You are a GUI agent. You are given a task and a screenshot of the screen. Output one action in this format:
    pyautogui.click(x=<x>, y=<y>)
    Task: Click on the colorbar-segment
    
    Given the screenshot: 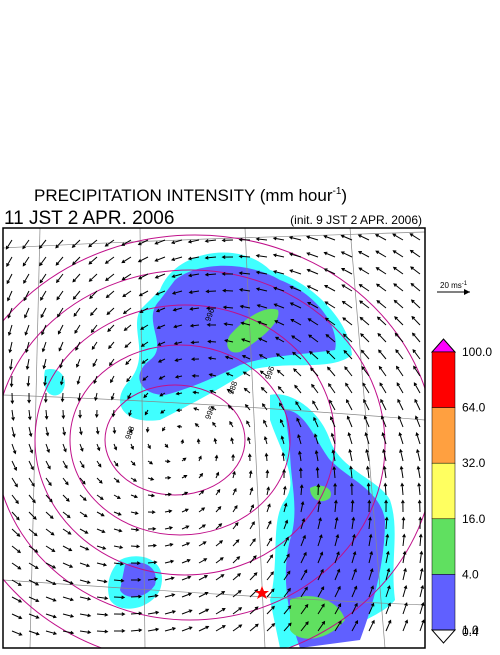 What is the action you would take?
    pyautogui.click(x=443, y=379)
    